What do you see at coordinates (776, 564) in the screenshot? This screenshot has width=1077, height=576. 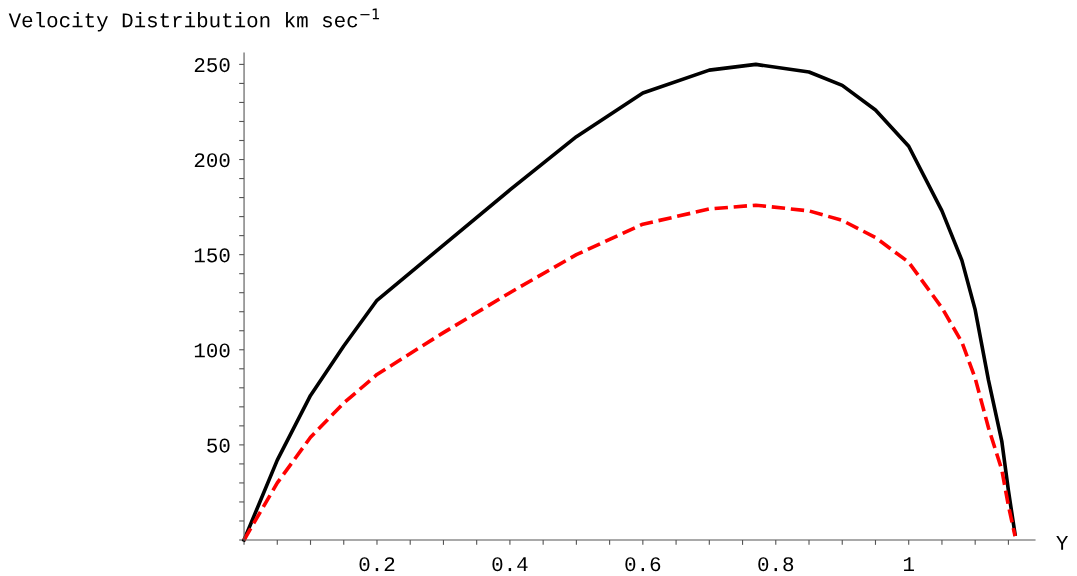 I see `x-tick-label: 0.8` at bounding box center [776, 564].